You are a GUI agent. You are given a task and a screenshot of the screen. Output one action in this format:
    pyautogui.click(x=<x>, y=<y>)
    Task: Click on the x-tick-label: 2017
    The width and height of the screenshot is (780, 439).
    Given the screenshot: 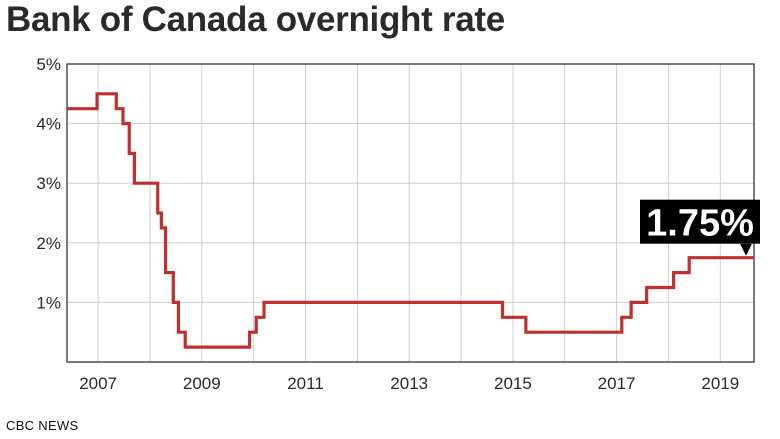 What is the action you would take?
    pyautogui.click(x=617, y=383)
    